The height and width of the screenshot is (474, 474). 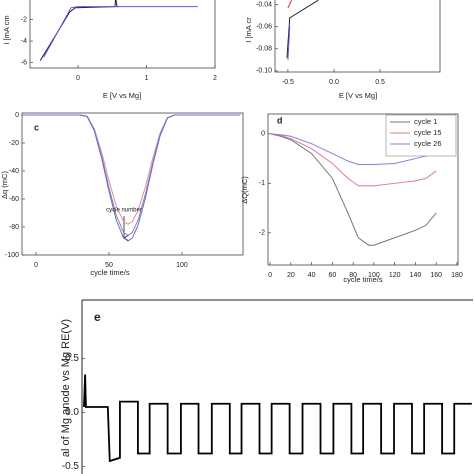 I want to click on annotation: cycle number, so click(x=124, y=211).